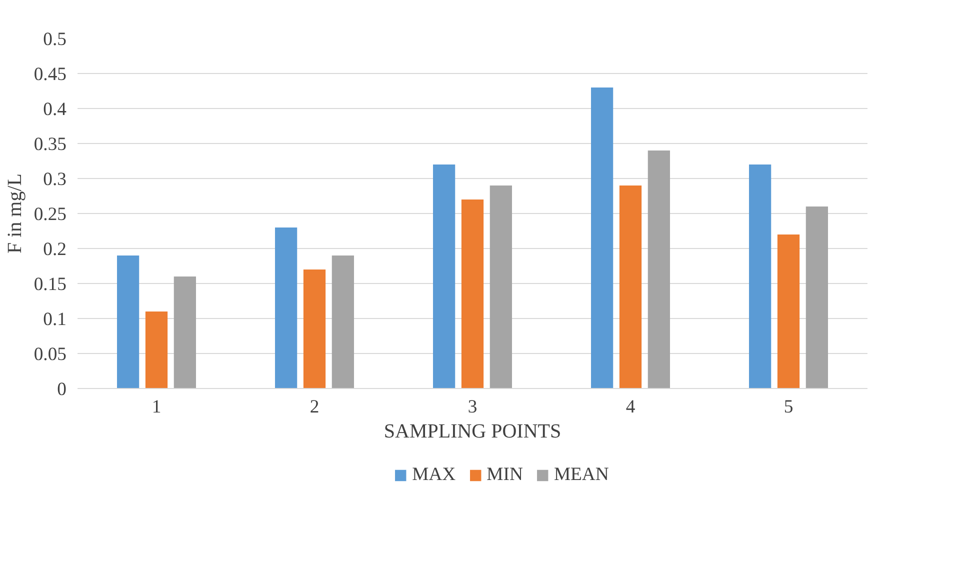 This screenshot has height=580, width=958. I want to click on x-tick-label: 2, so click(315, 407).